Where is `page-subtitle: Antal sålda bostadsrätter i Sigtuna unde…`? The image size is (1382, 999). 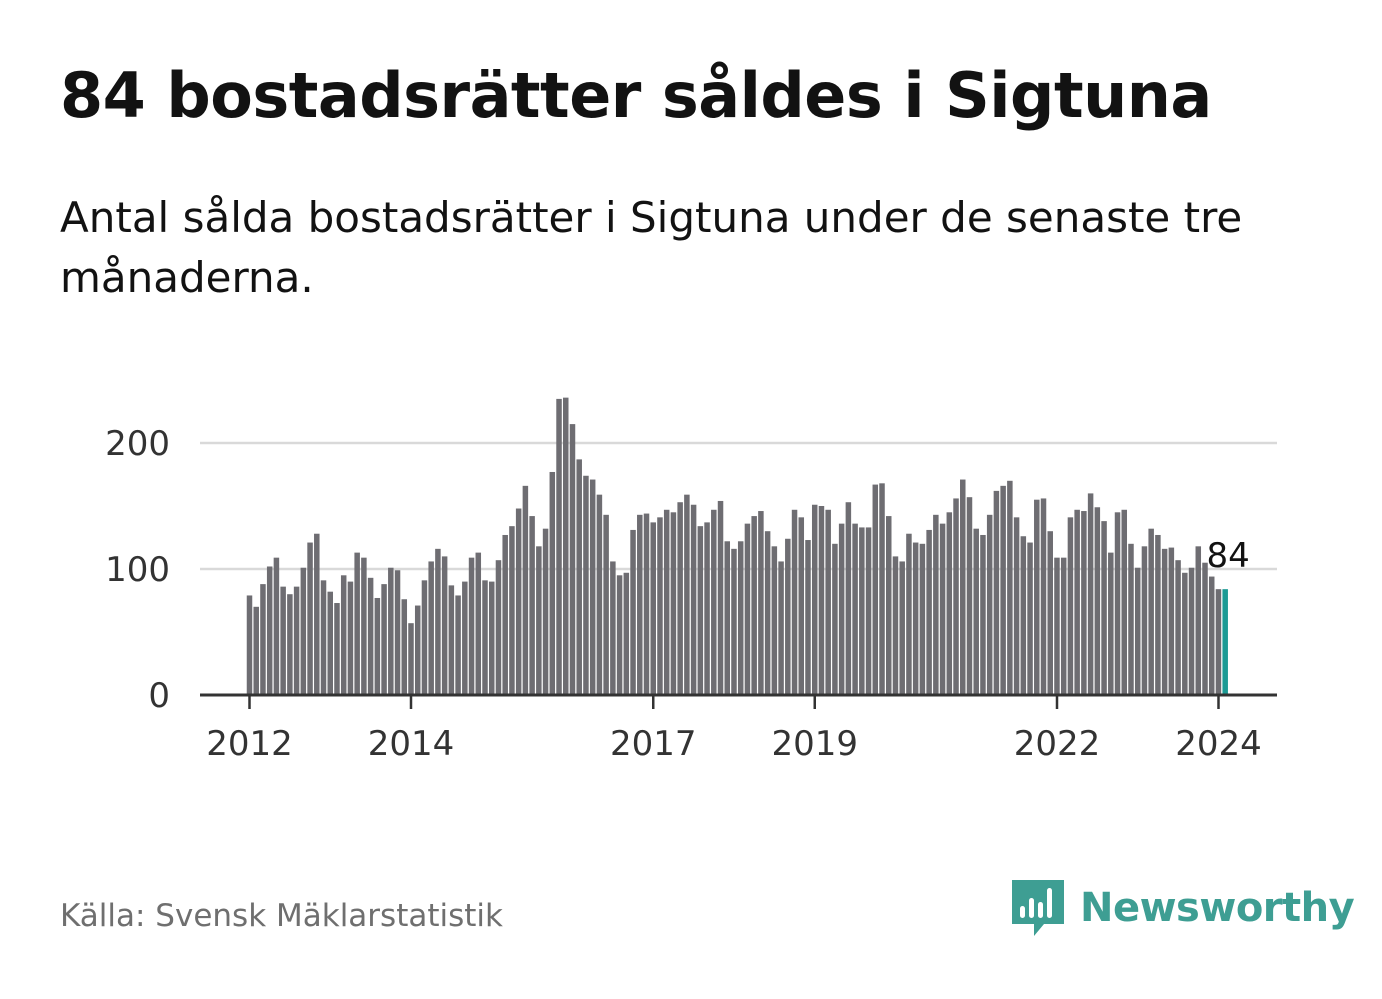
page-subtitle: Antal sålda bostadsrätter i Sigtuna unde… is located at coordinates (651, 247).